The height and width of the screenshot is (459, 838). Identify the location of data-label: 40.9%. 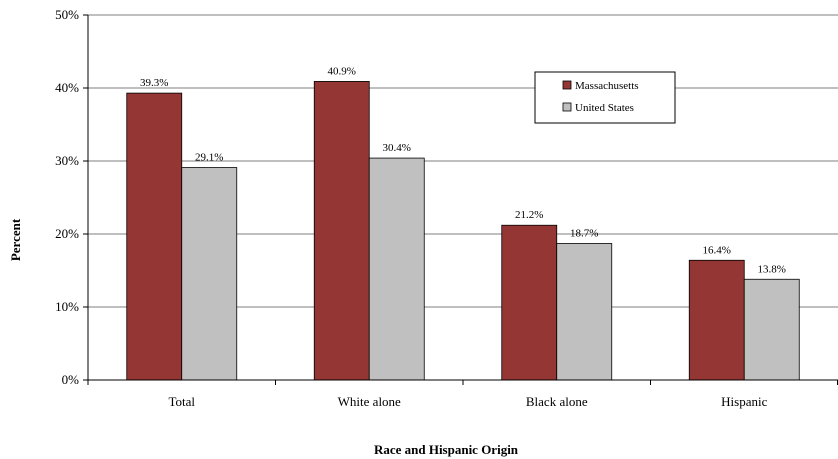
(342, 71).